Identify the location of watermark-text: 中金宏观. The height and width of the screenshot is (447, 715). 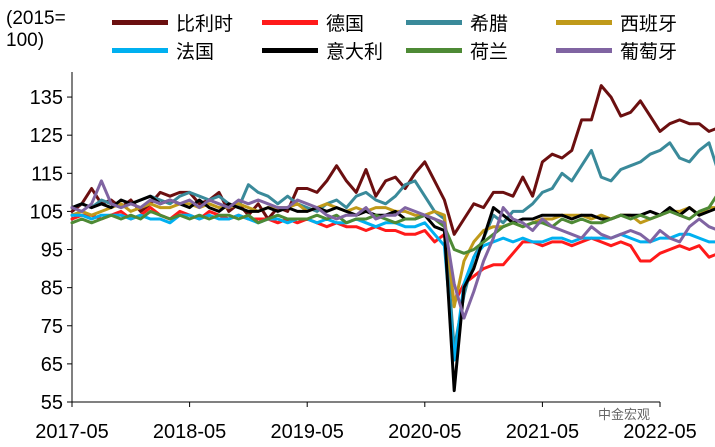
(624, 414).